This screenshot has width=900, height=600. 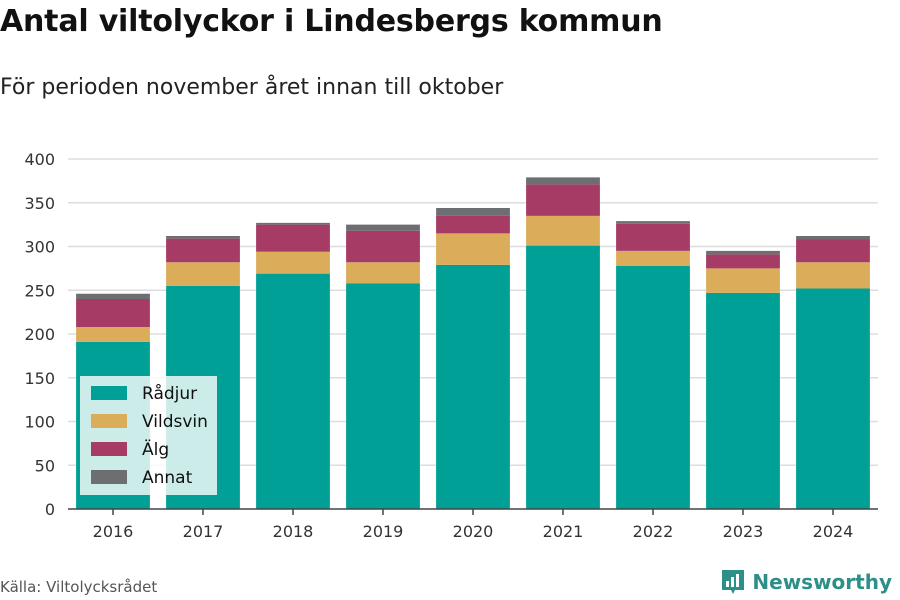 I want to click on legend-label: Annat, so click(x=167, y=478).